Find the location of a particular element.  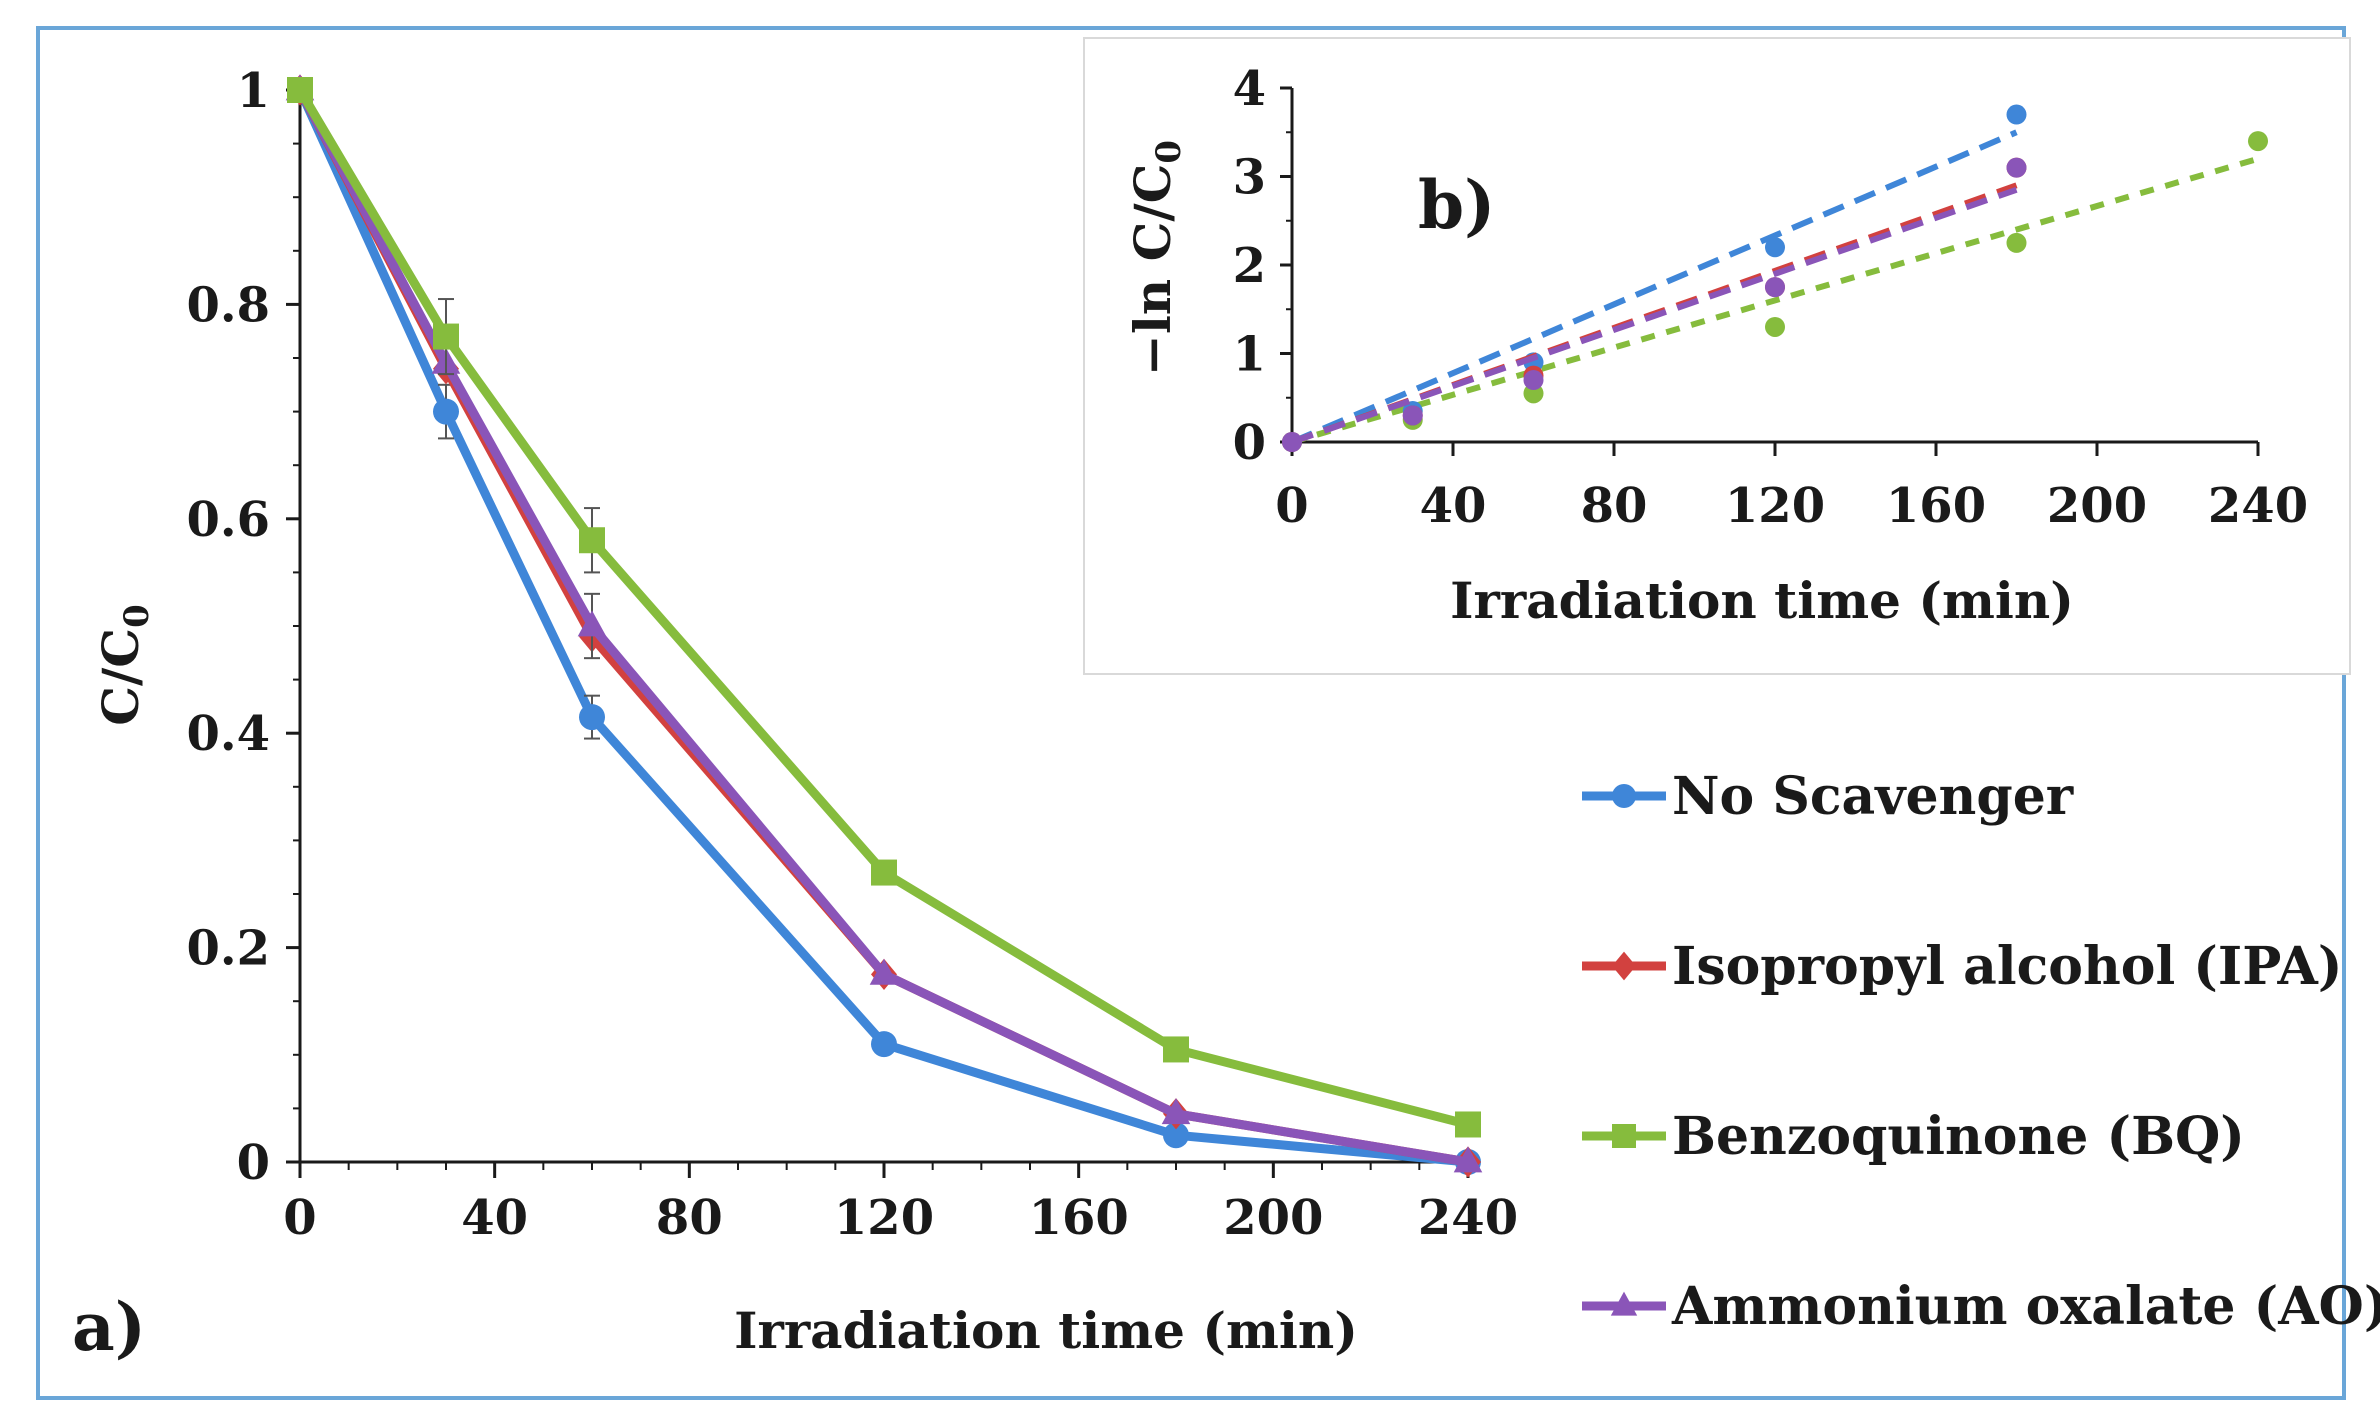

inset-series-ammonium-oxalate-ao is located at coordinates (1654, 304).